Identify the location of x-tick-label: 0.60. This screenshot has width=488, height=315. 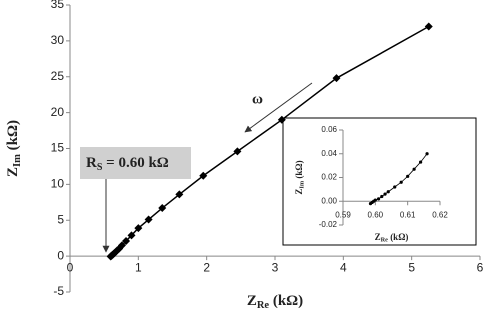
(376, 214).